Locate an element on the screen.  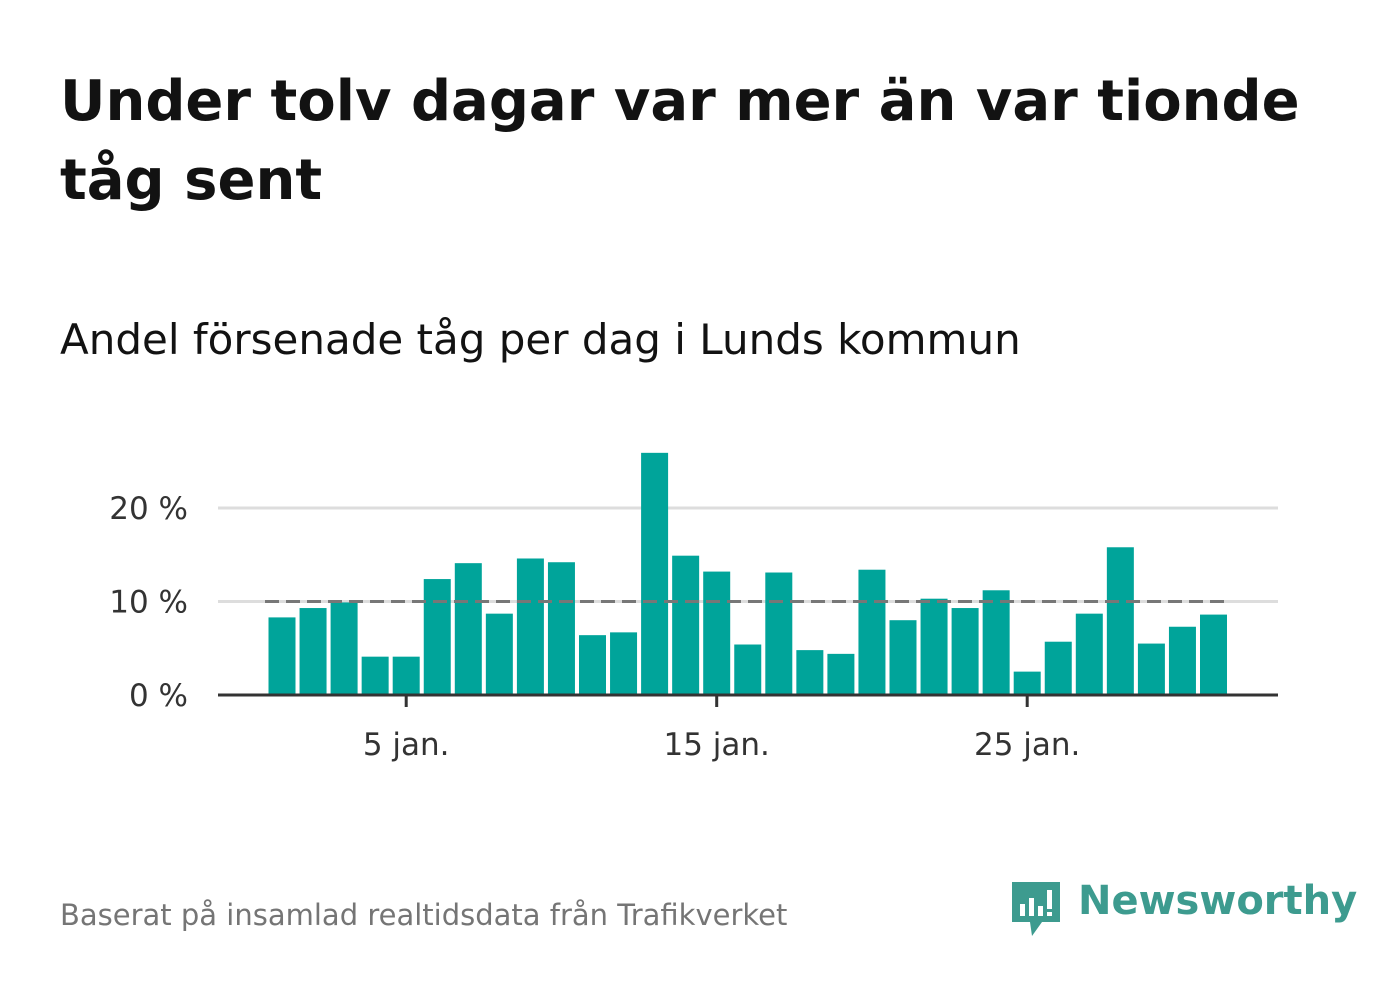
x-tick-label: 15 jan. is located at coordinates (716, 745).